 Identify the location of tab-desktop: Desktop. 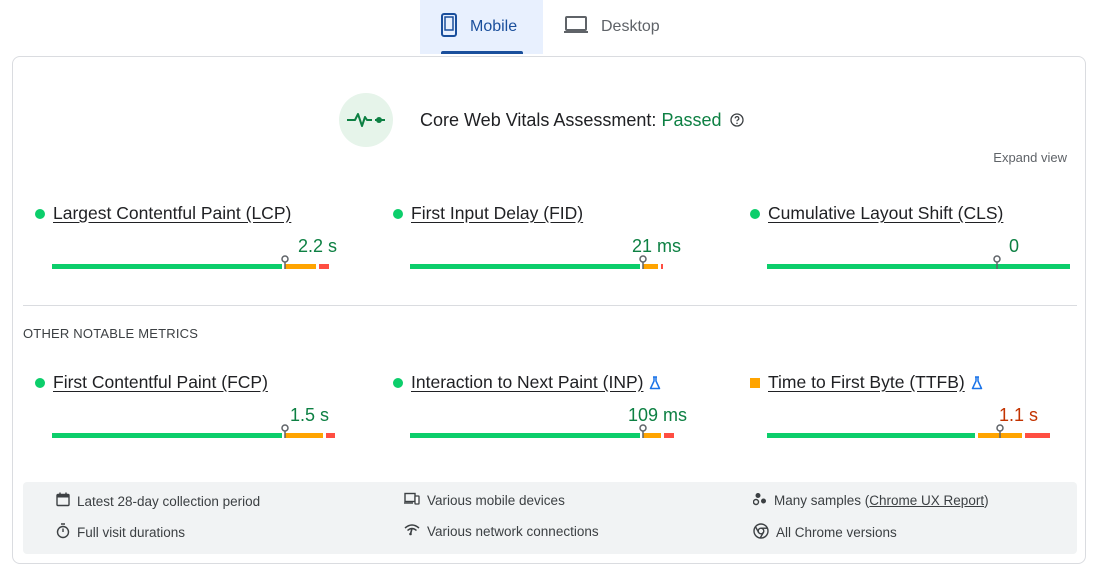
(608, 27).